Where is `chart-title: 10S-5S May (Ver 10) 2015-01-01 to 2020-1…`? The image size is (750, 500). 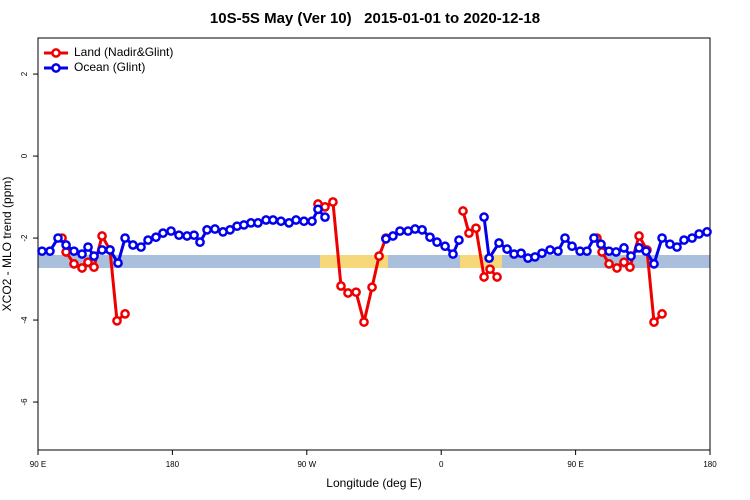 chart-title: 10S-5S May (Ver 10) 2015-01-01 to 2020-1… is located at coordinates (375, 18).